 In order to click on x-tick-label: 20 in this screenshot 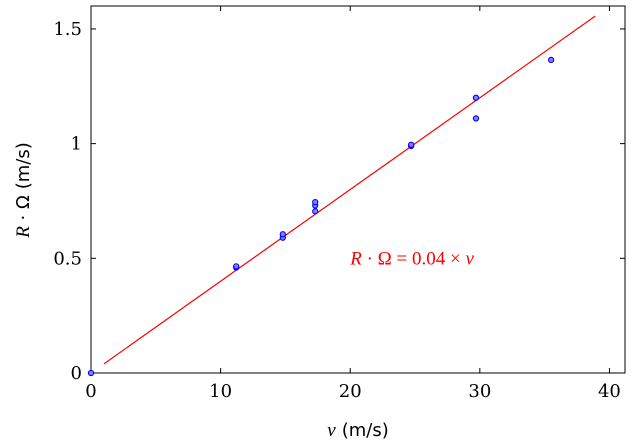, I will do `click(350, 391)`.